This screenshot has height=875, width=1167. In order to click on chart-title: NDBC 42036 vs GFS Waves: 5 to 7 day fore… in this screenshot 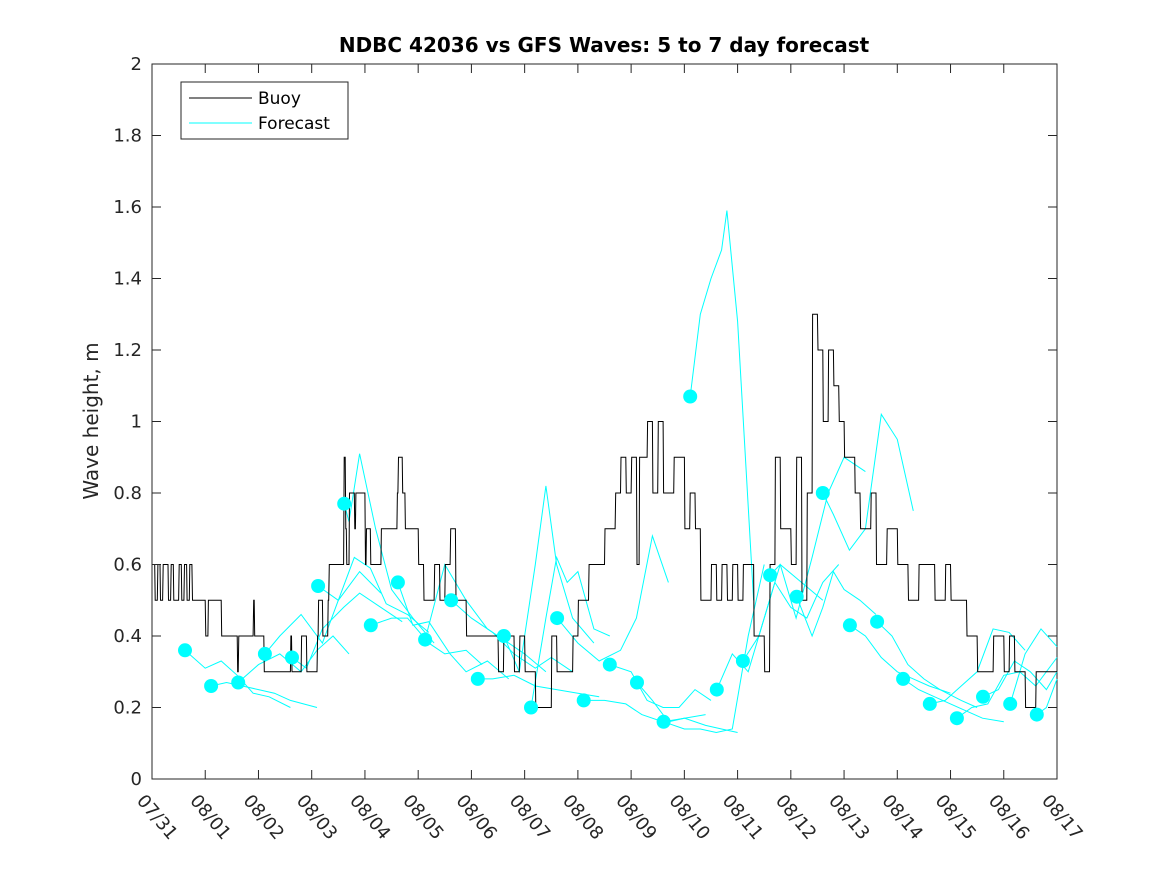, I will do `click(604, 45)`.